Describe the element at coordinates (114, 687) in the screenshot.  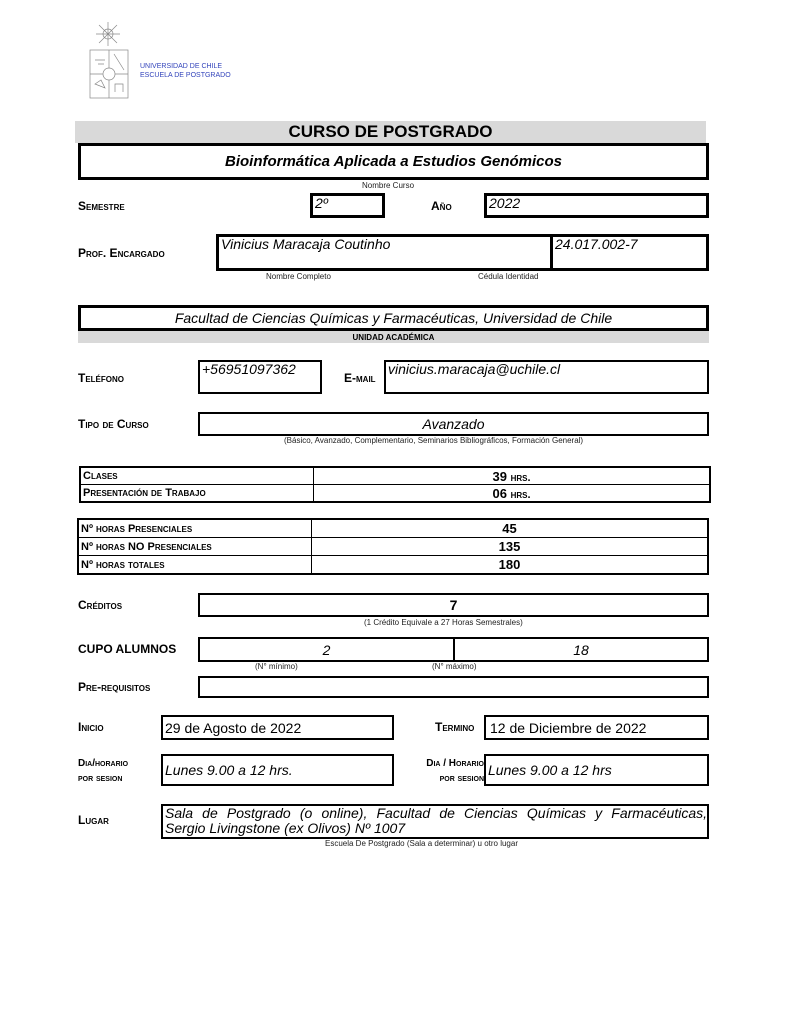
I see `prerequisitos-label: Pre-requisitos` at that location.